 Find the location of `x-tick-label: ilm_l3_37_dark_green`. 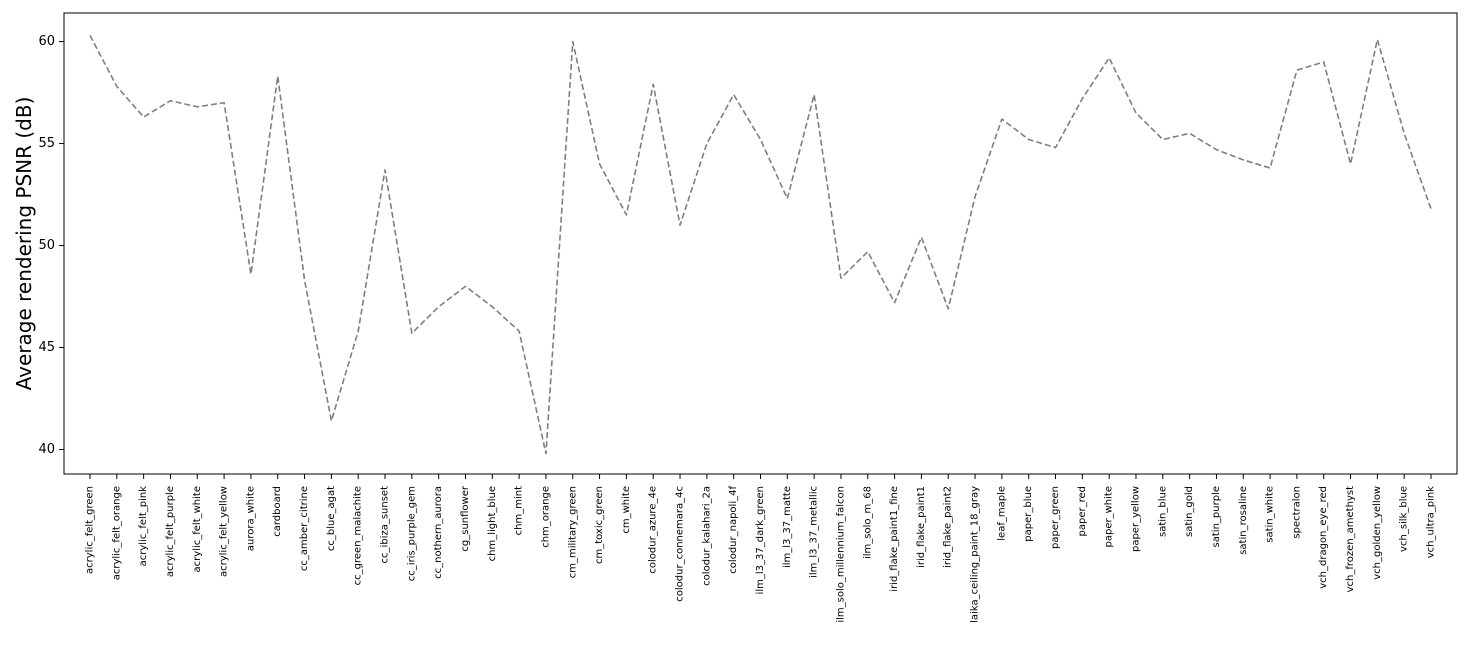

x-tick-label: ilm_l3_37_dark_green is located at coordinates (760, 540).